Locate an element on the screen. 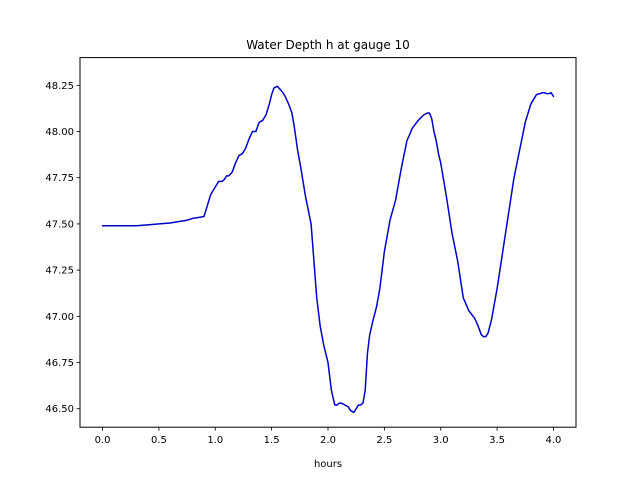 The image size is (640, 480). x-axis-label: hours is located at coordinates (328, 464).